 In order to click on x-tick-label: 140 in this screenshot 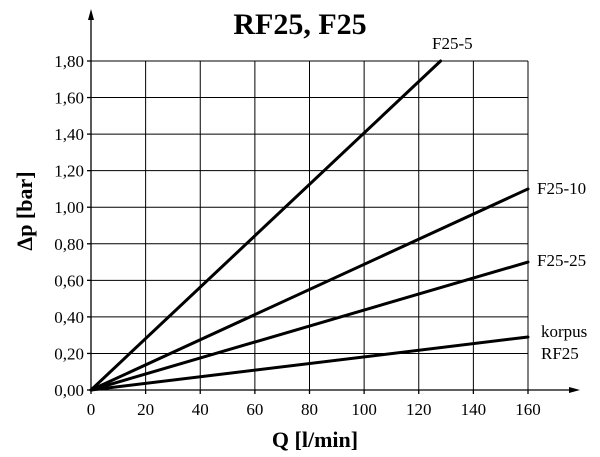, I will do `click(474, 409)`.